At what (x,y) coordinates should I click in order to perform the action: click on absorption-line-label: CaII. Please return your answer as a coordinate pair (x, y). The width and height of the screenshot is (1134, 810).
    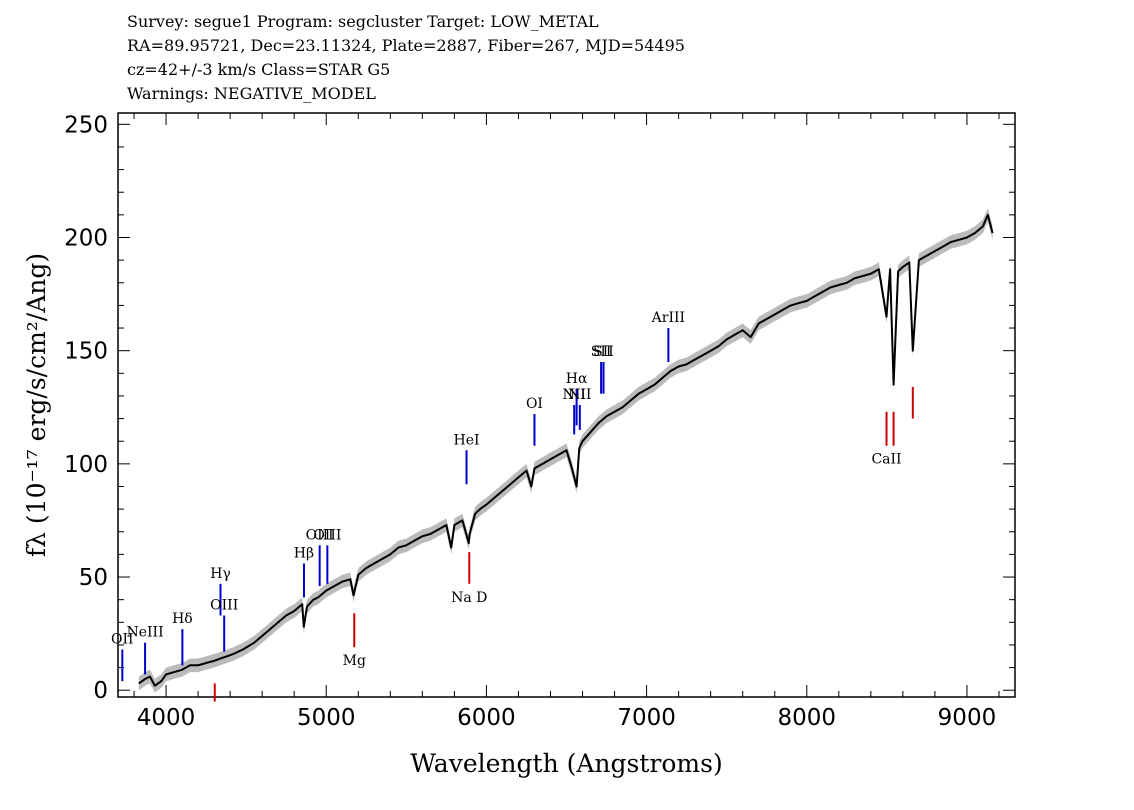
    Looking at the image, I should click on (886, 460).